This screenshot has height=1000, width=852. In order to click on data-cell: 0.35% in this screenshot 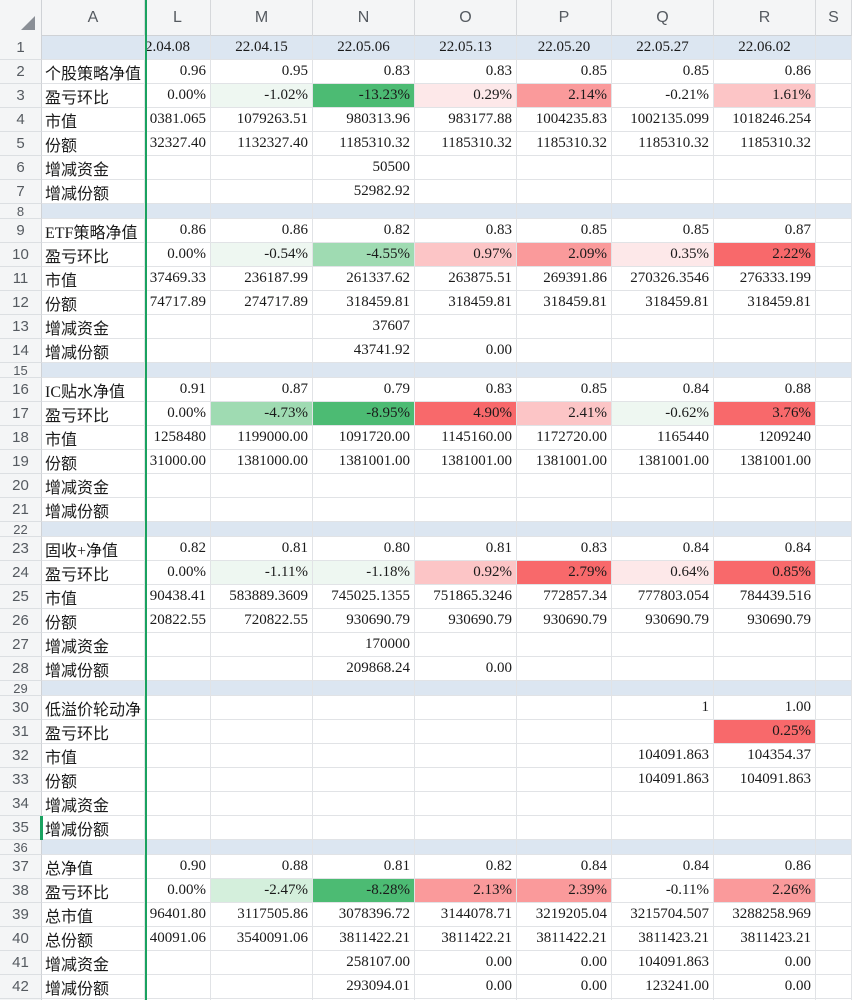, I will do `click(663, 255)`.